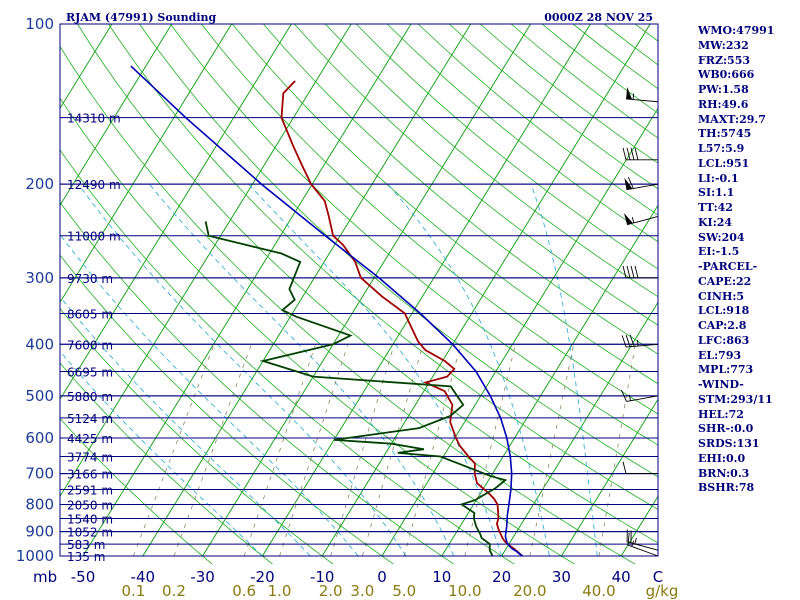 The image size is (800, 600). What do you see at coordinates (90, 475) in the screenshot?
I see `height-label: 3166 m` at bounding box center [90, 475].